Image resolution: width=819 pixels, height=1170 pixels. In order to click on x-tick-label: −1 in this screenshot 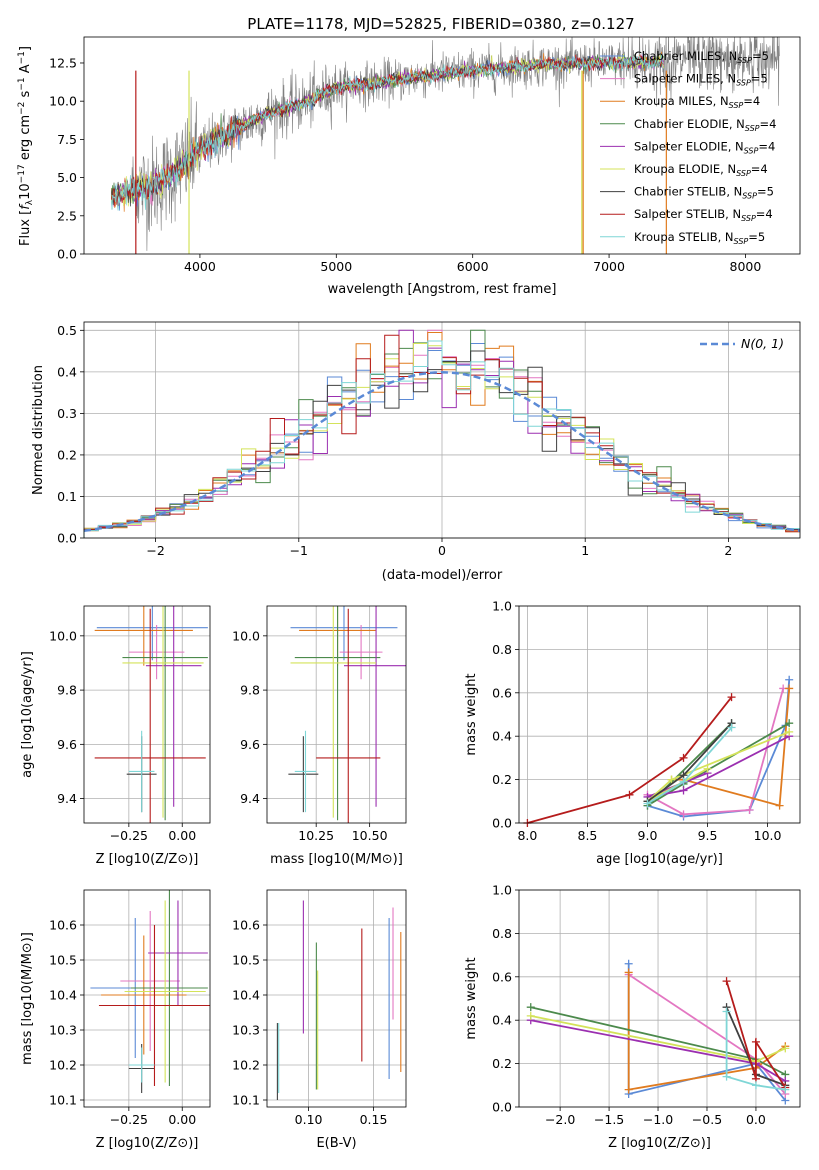, I will do `click(299, 550)`.